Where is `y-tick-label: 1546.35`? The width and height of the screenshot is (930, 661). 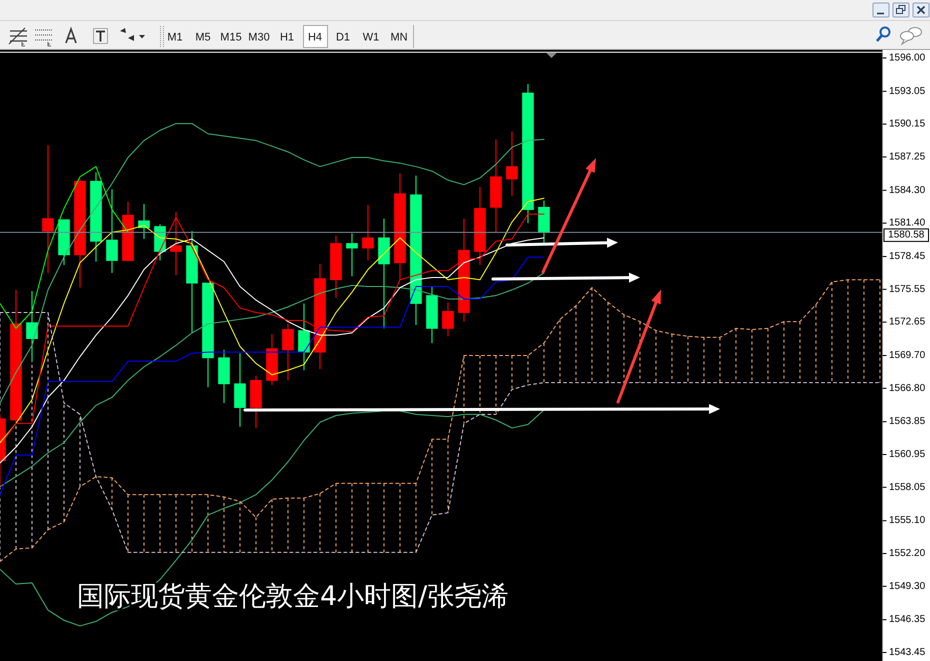 y-tick-label: 1546.35 is located at coordinates (907, 620).